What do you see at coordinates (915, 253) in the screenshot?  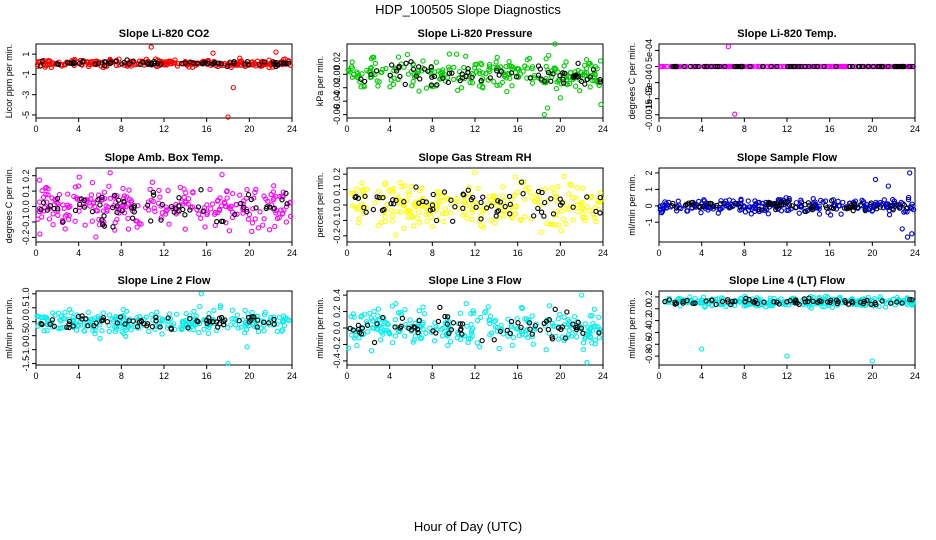 I see `x-tick-label: 24` at bounding box center [915, 253].